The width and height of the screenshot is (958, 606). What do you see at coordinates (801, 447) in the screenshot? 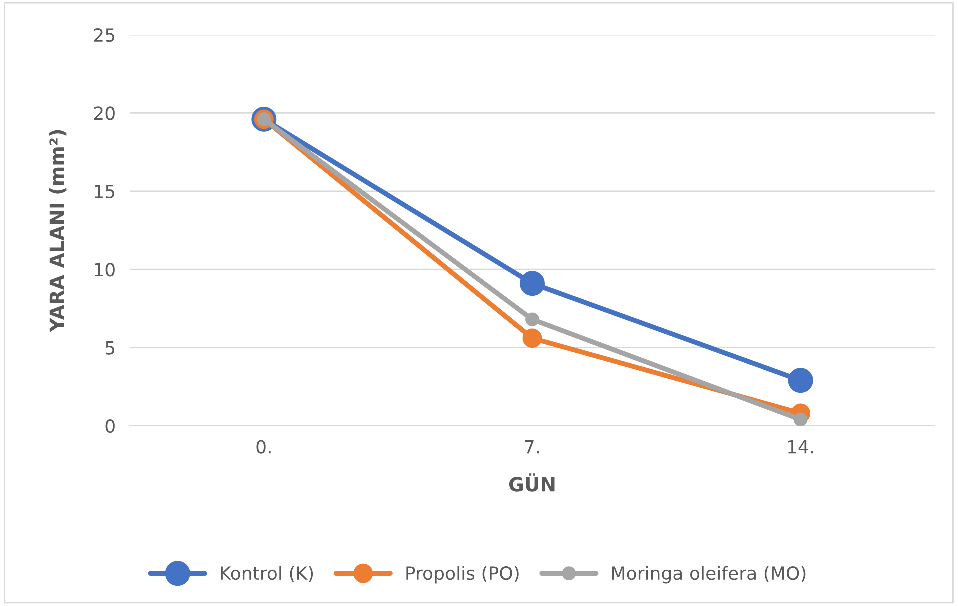
I see `x-tick-label: 14.` at bounding box center [801, 447].